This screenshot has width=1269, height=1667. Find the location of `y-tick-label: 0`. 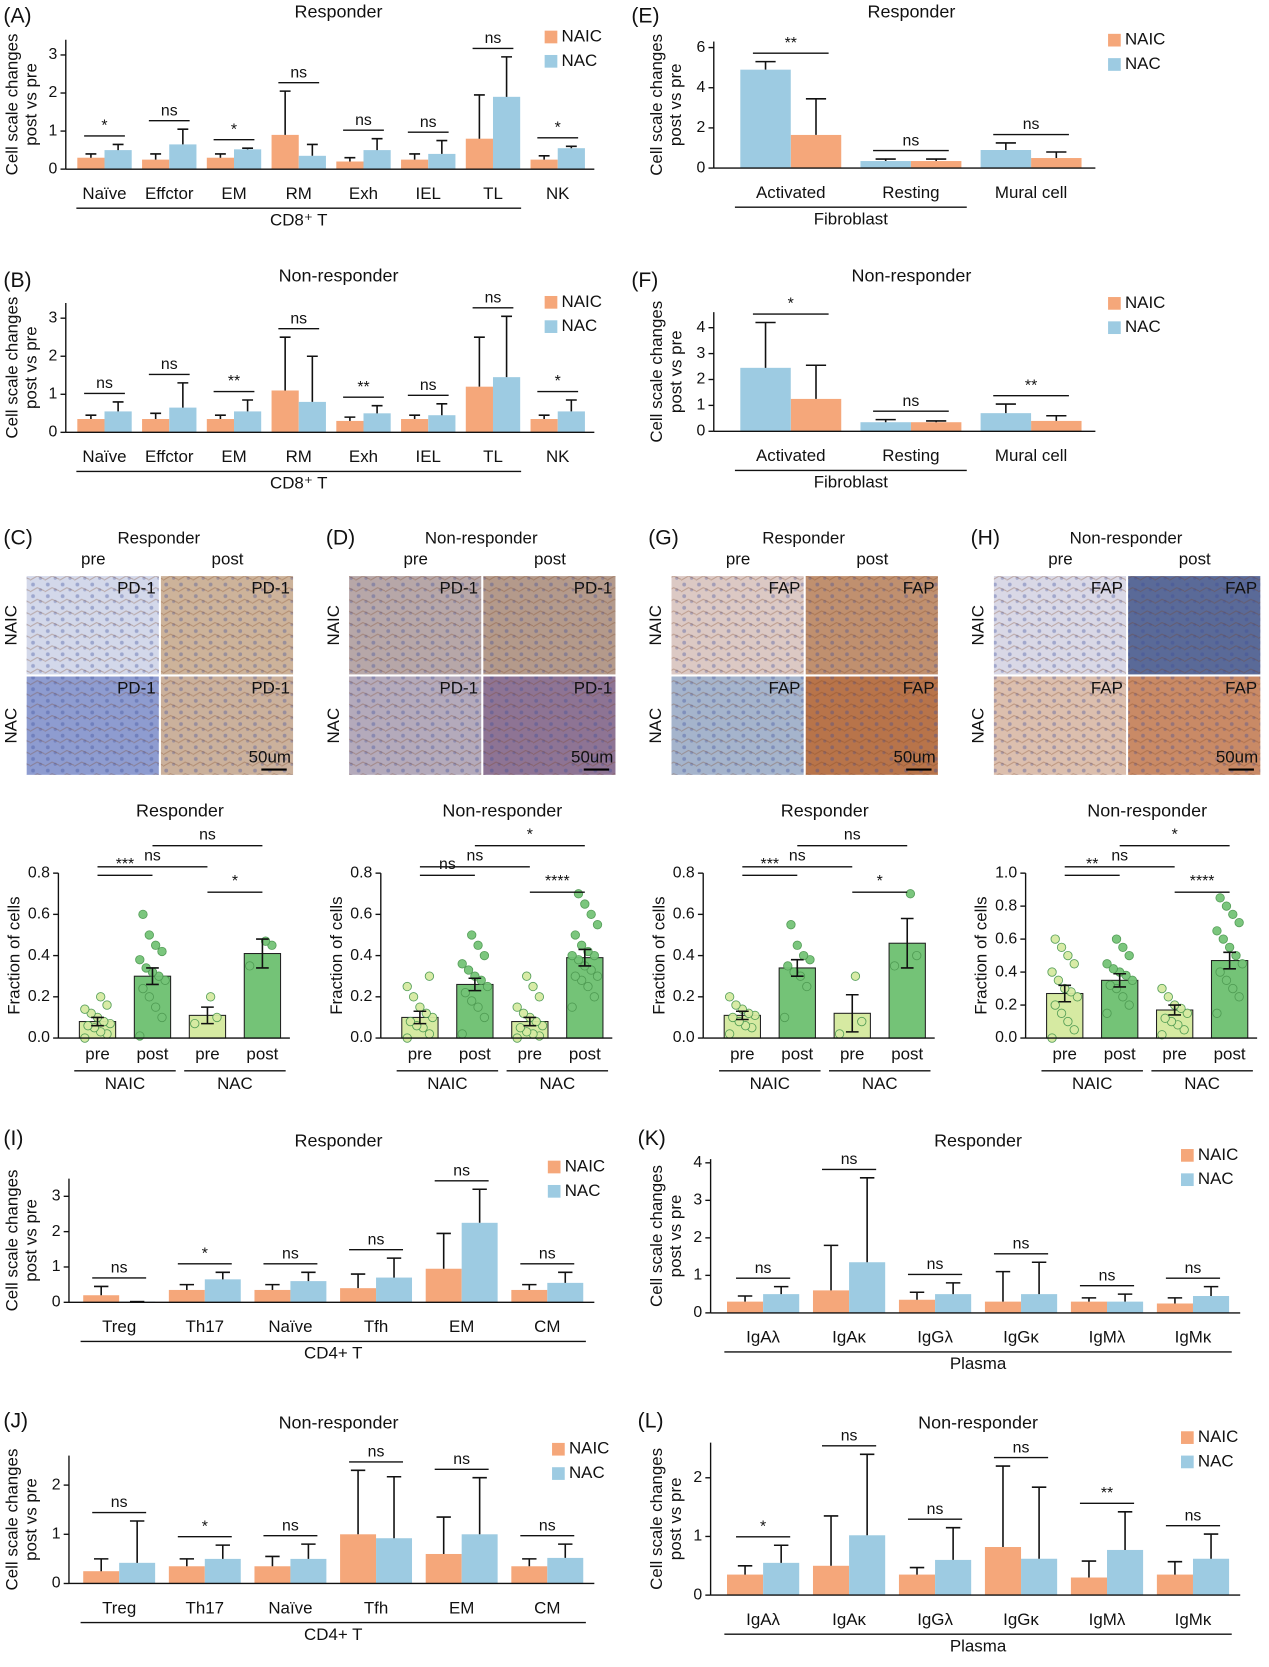

y-tick-label: 0 is located at coordinates (56, 1583).